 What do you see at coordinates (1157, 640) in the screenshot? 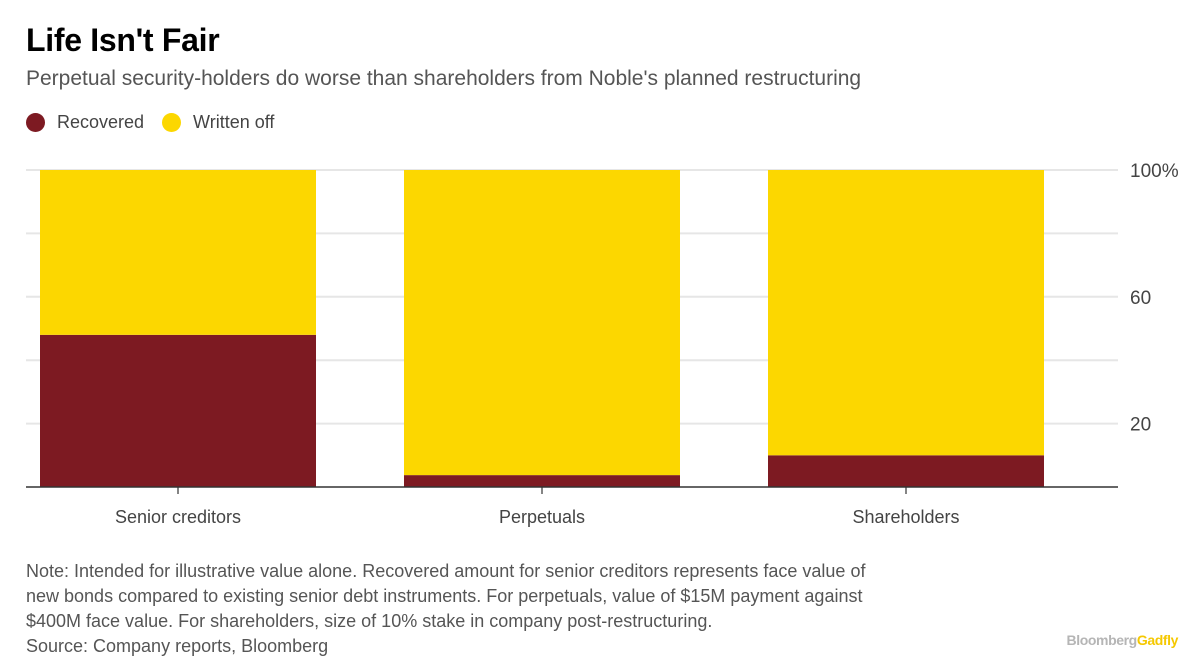
I see `logo-gadfly: Gadfly` at bounding box center [1157, 640].